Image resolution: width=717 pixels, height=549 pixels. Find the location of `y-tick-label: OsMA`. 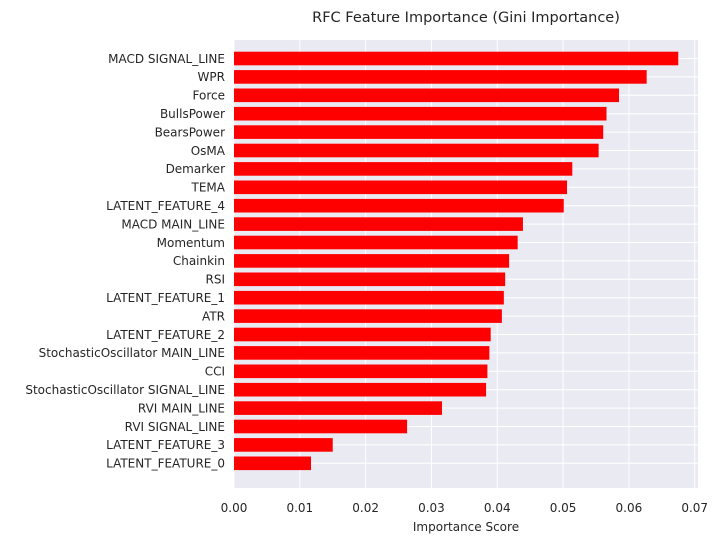

y-tick-label: OsMA is located at coordinates (208, 151).